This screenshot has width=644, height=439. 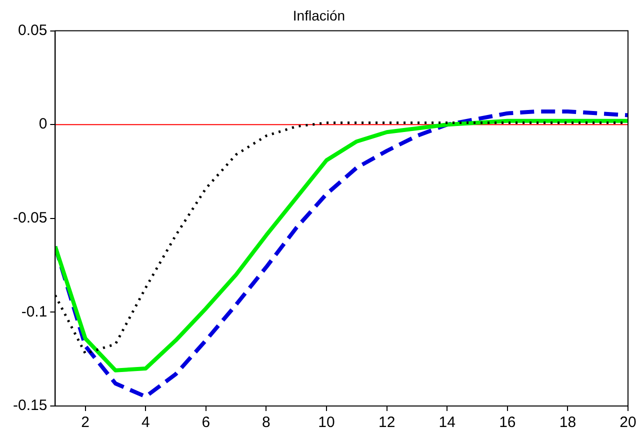 I want to click on y-tick-label: -0.1, so click(x=34, y=311).